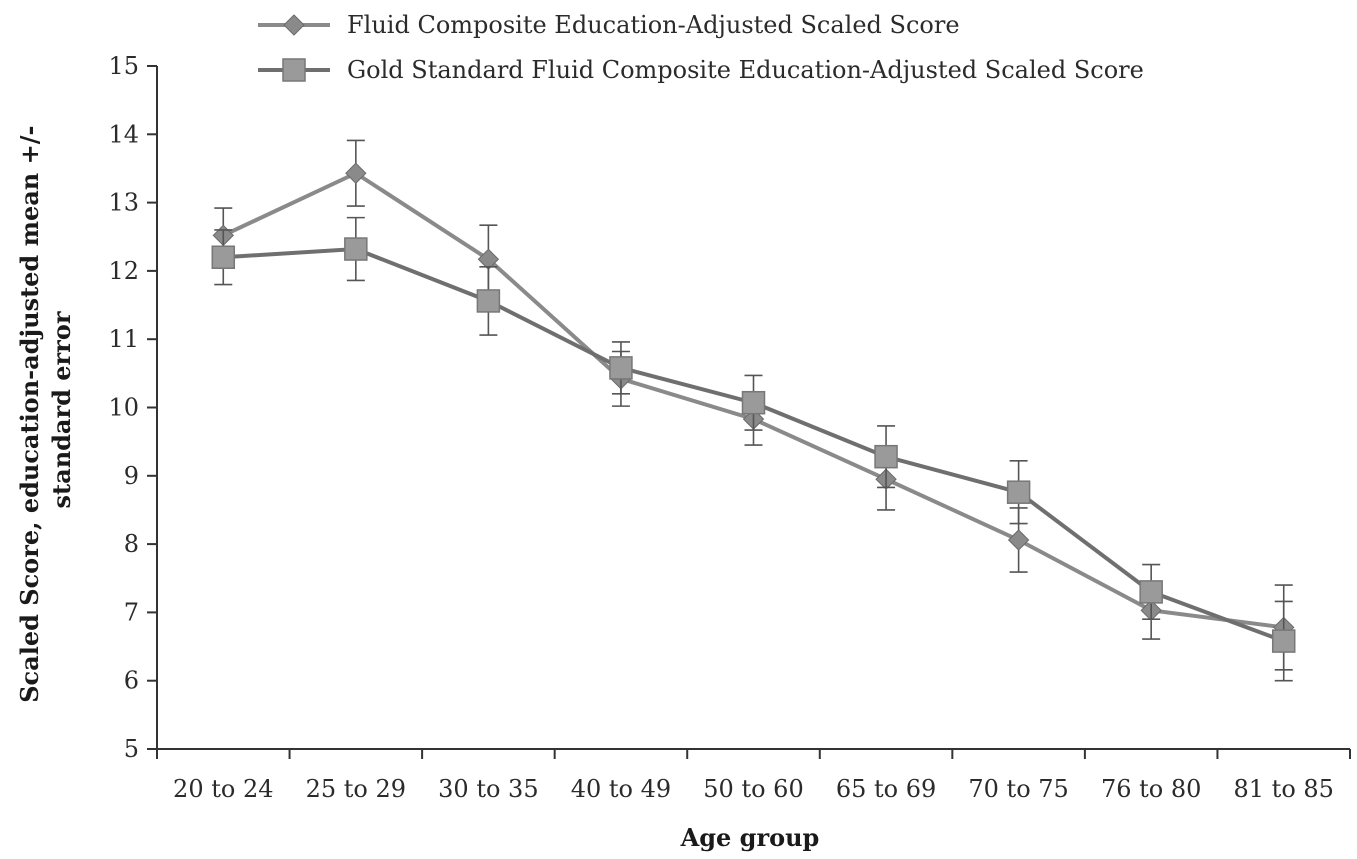  What do you see at coordinates (356, 789) in the screenshot?
I see `x-tick-label: 25 to 29` at bounding box center [356, 789].